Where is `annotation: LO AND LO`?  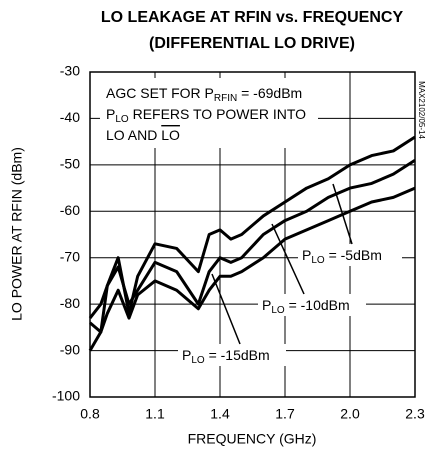 annotation: LO AND LO is located at coordinates (143, 135).